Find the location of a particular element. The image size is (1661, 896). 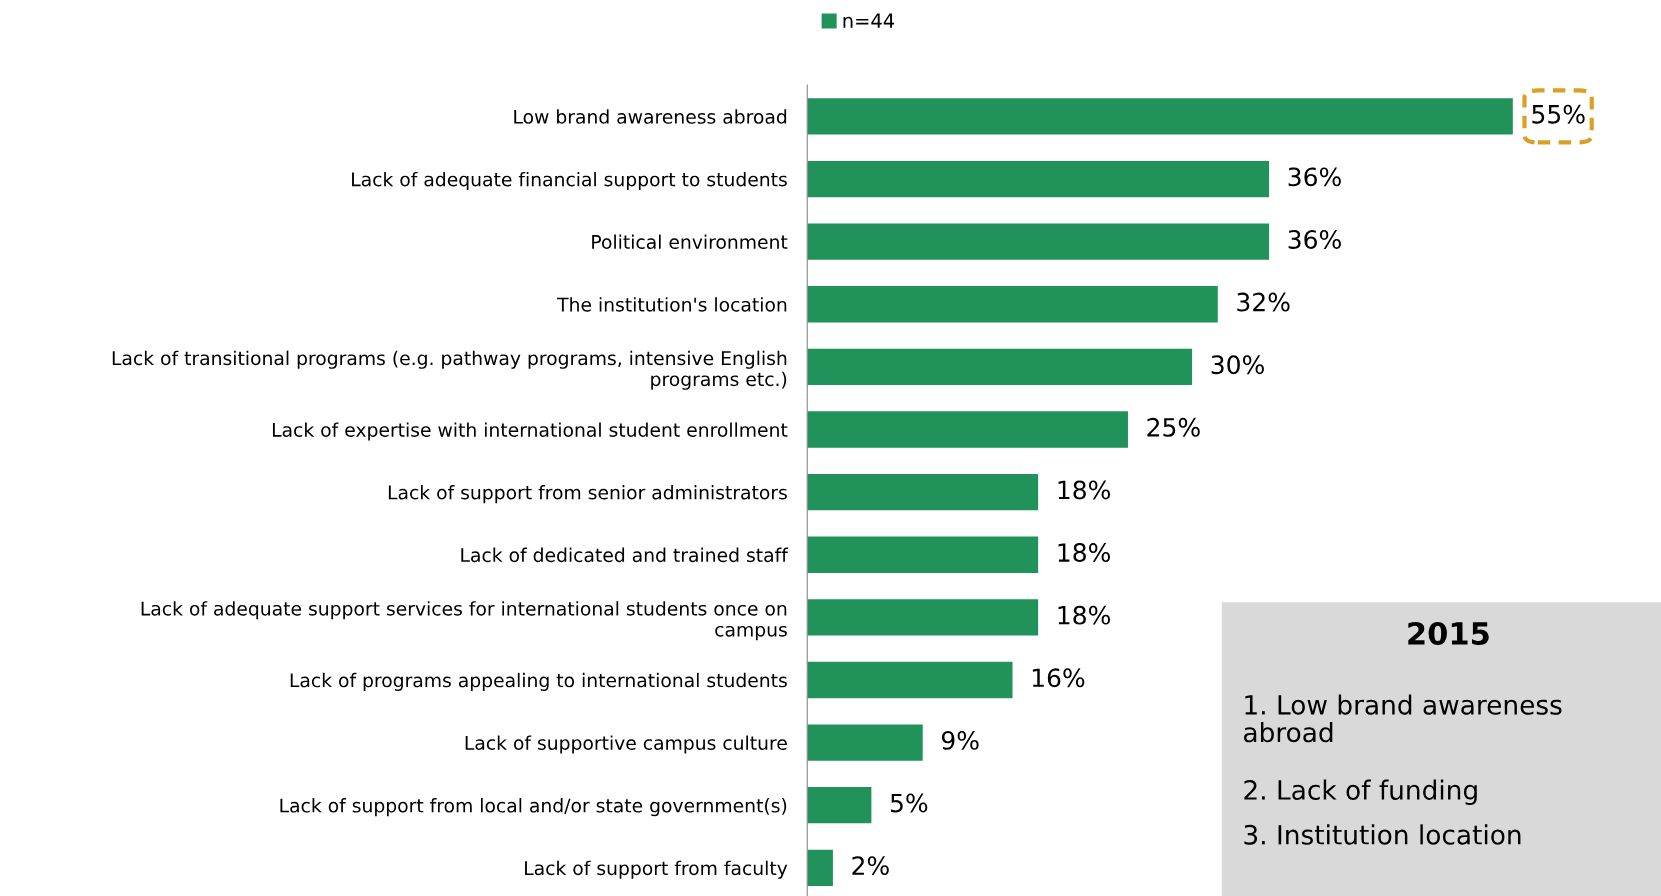

data-label: 5% is located at coordinates (909, 803).